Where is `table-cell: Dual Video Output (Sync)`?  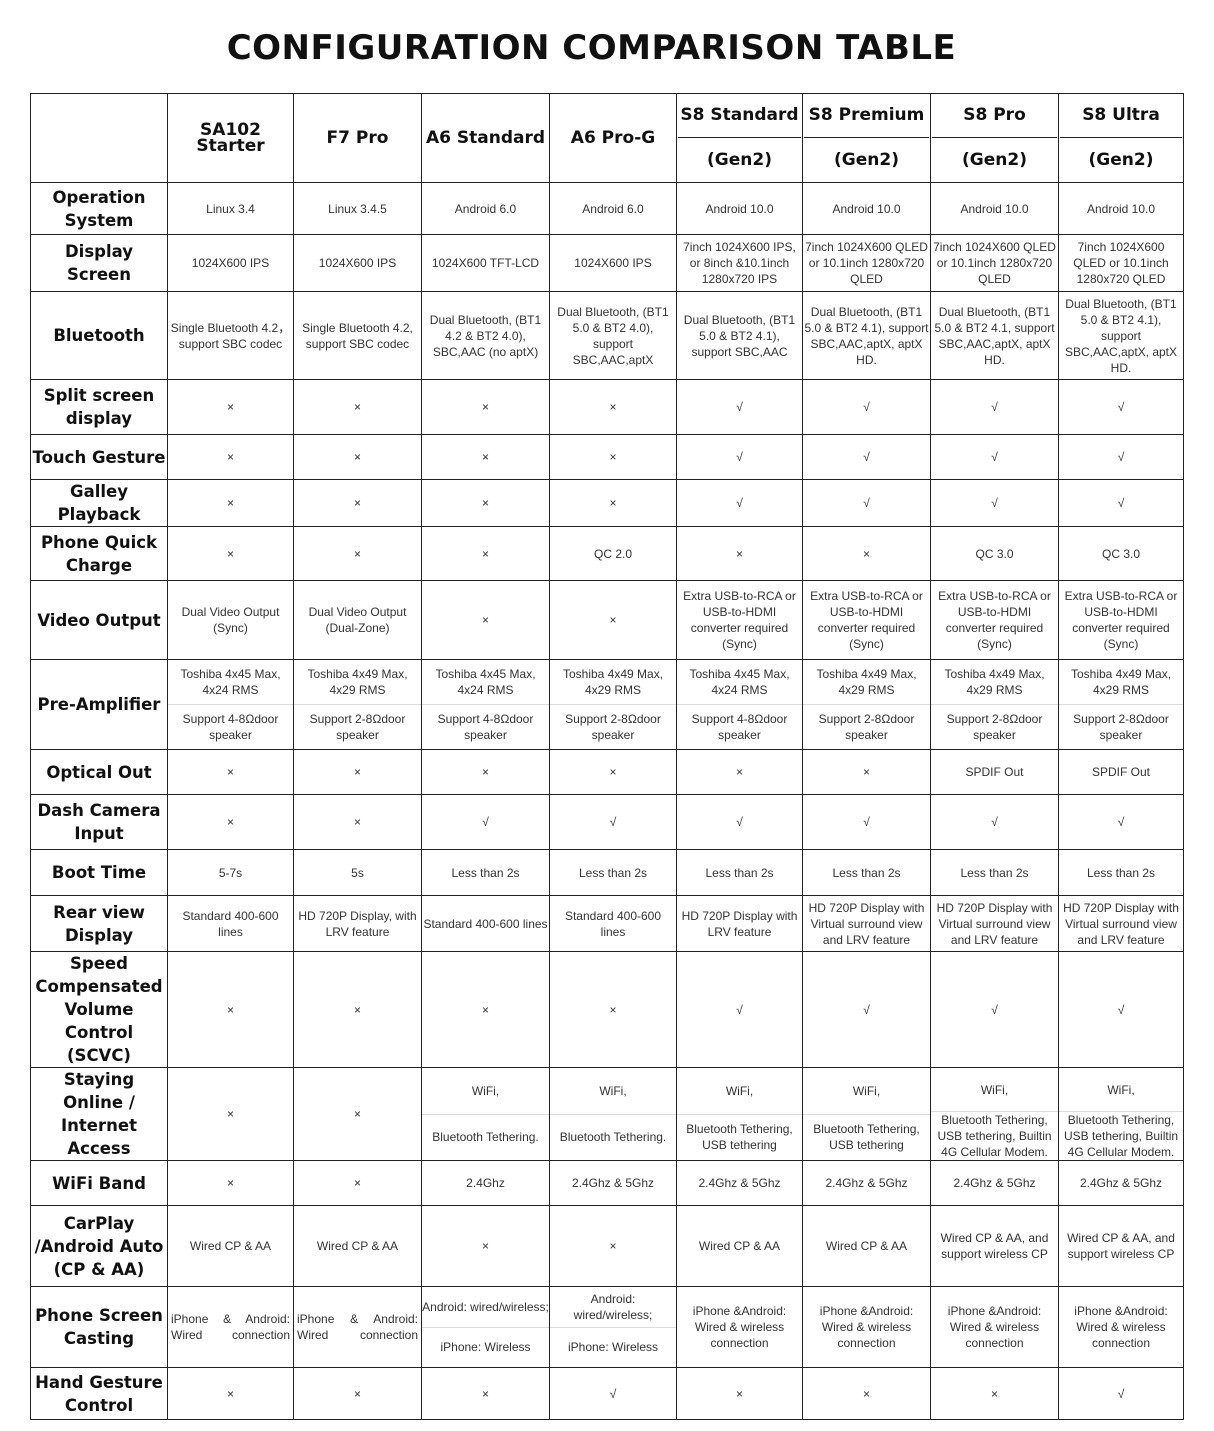
table-cell: Dual Video Output (Sync) is located at coordinates (230, 620).